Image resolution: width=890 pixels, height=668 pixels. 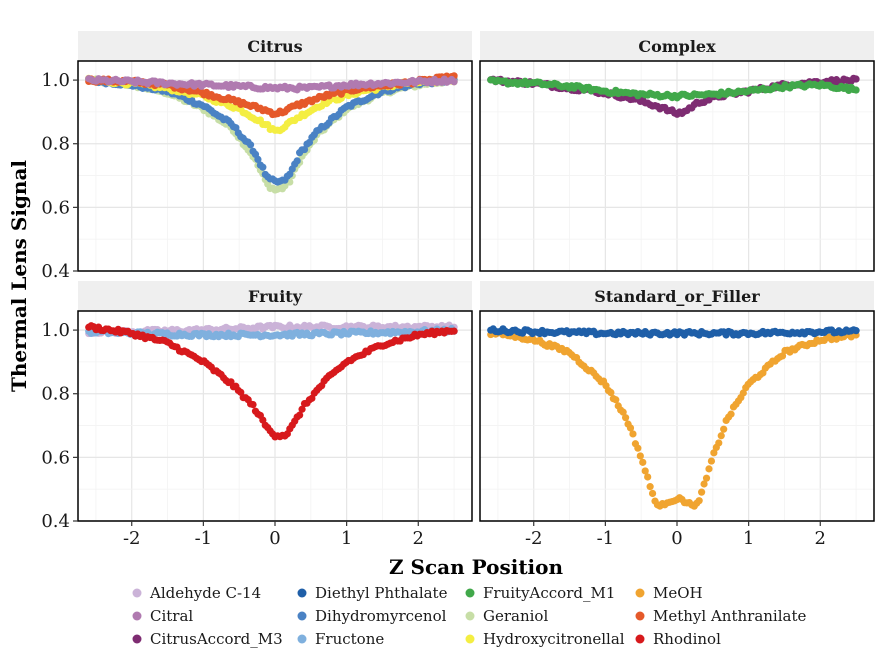 I want to click on x-axis-title: Z Scan Position, so click(x=476, y=567).